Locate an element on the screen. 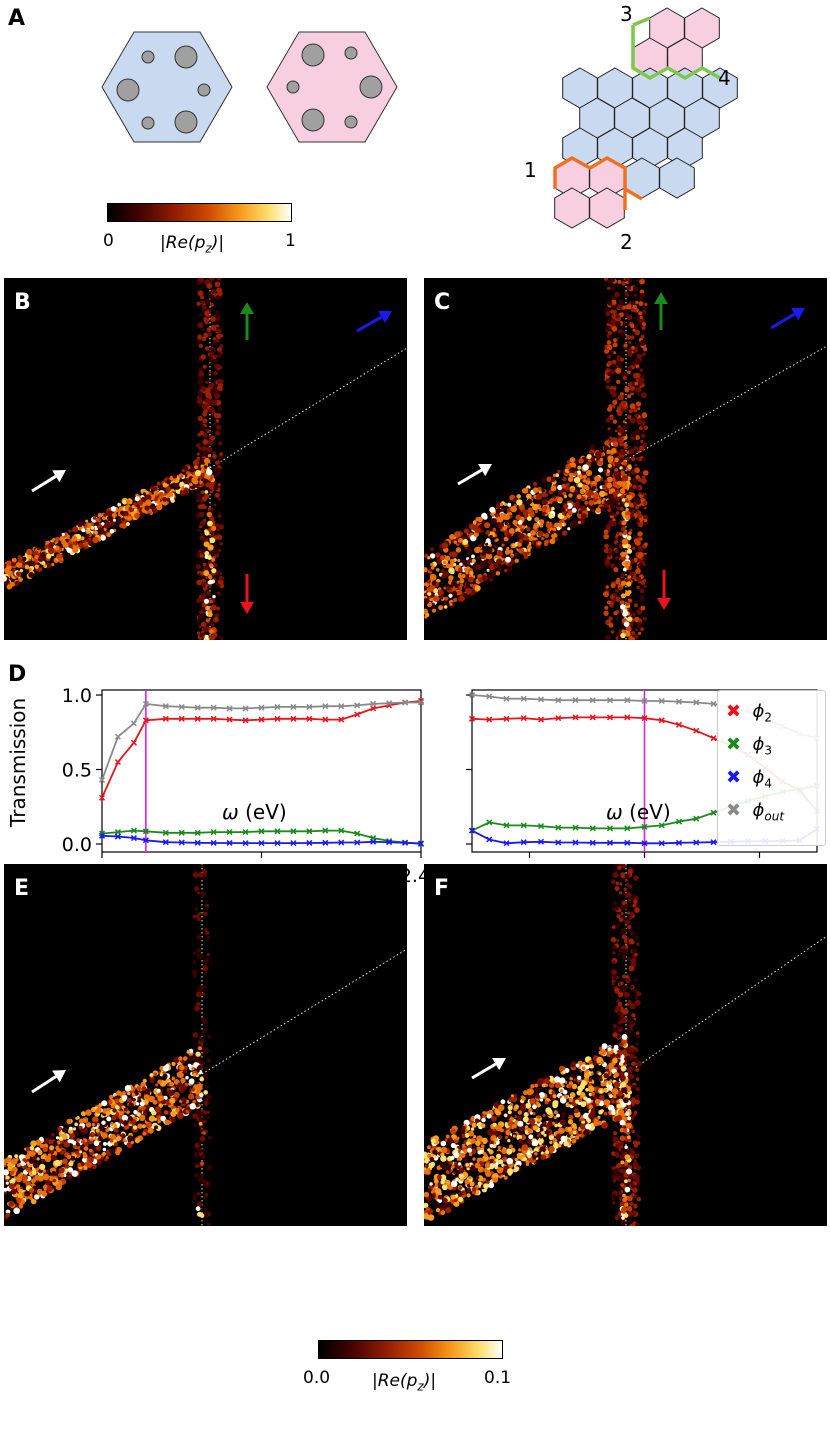  x-axis-label-left: ω (eV) is located at coordinates (254, 812).